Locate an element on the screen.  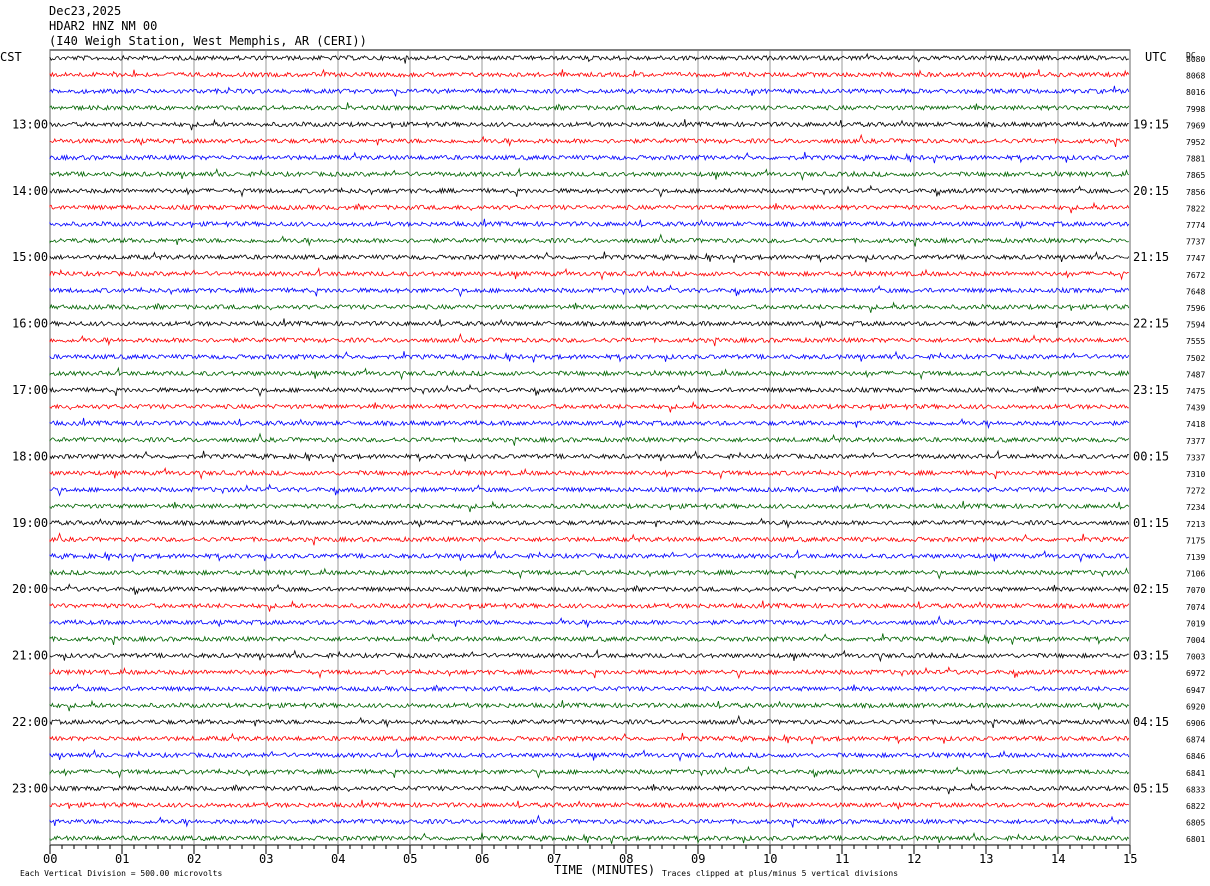
utc-hour-label: 02:15 is located at coordinates (1151, 589).